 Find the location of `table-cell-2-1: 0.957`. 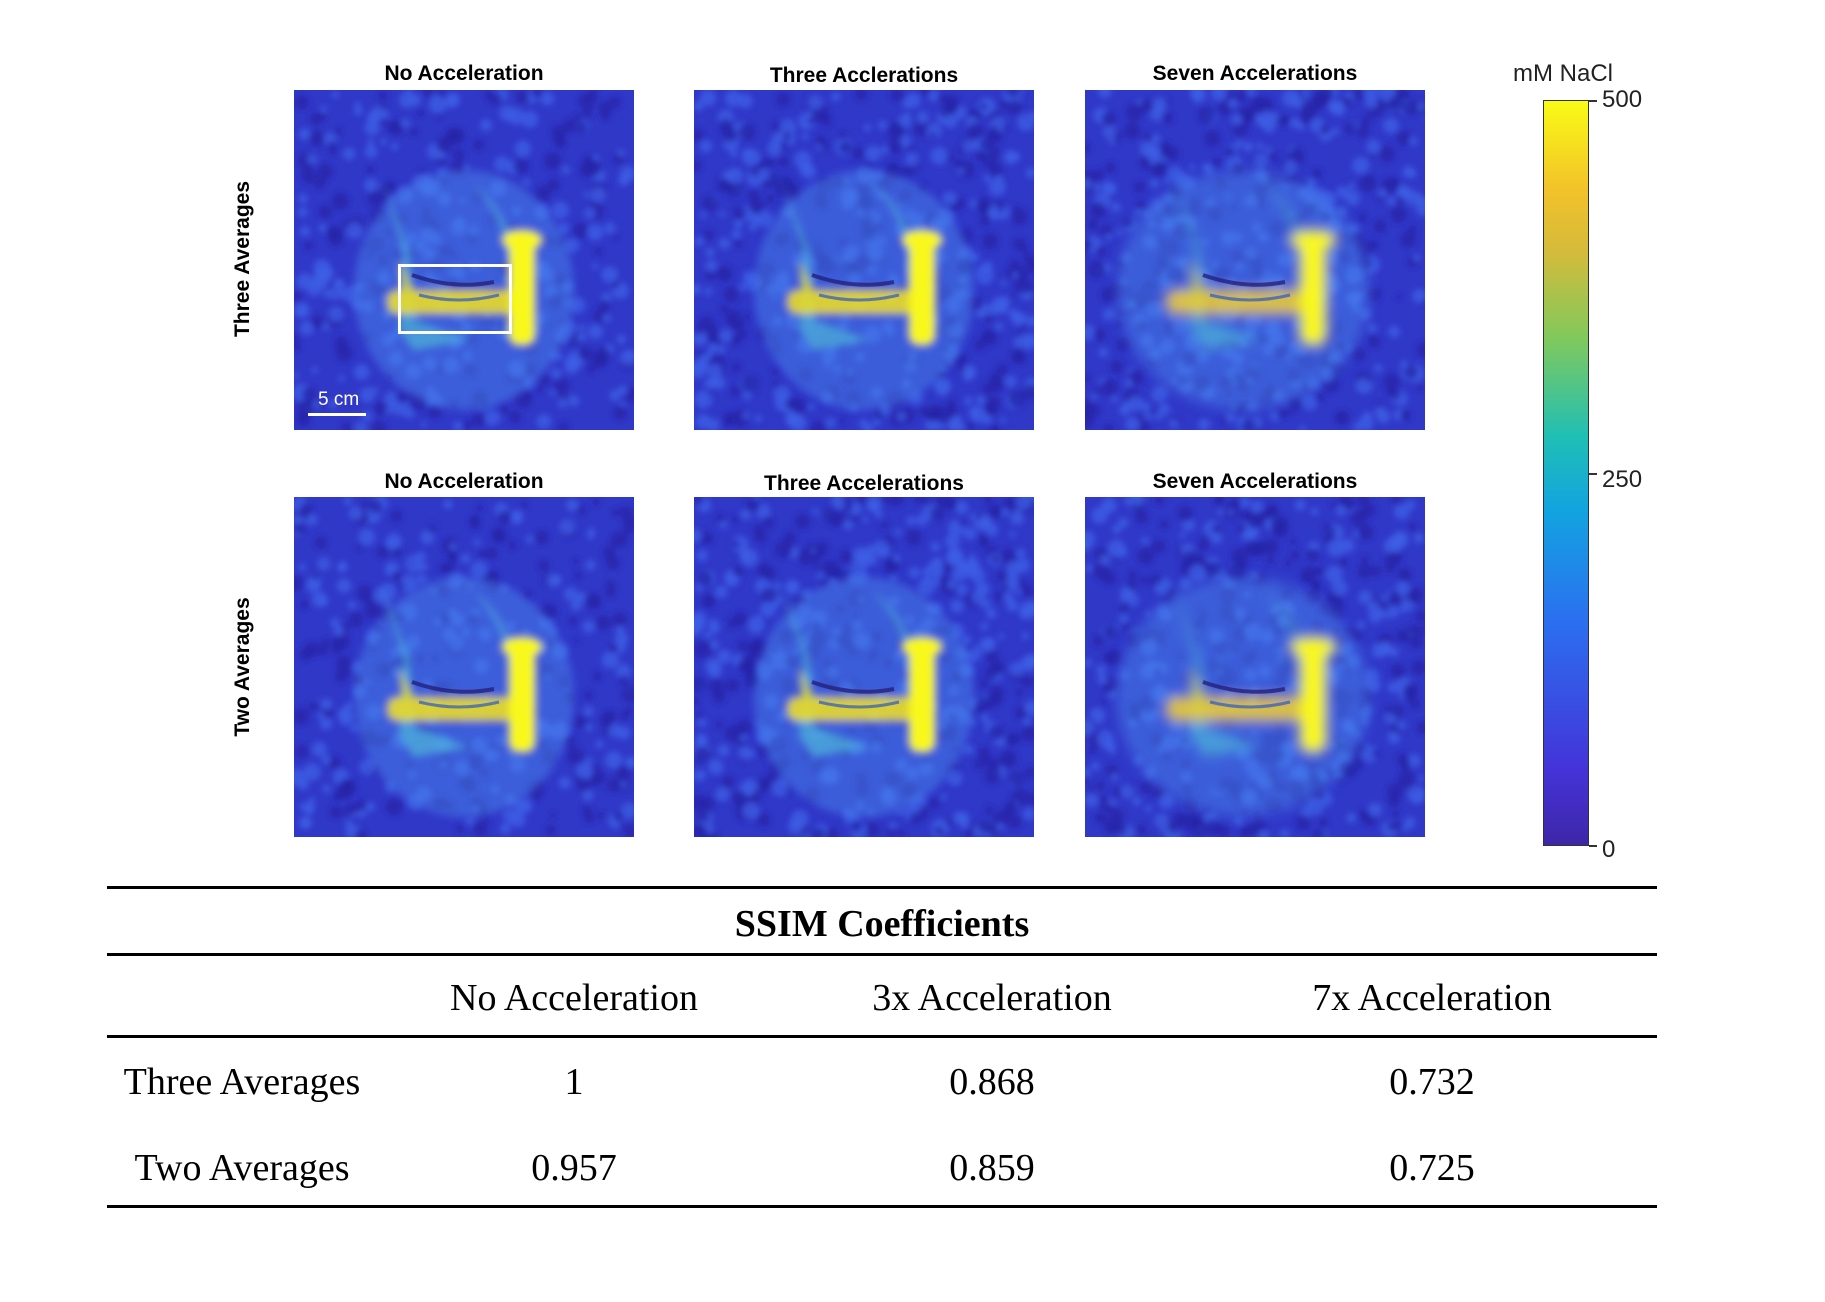

table-cell-2-1: 0.957 is located at coordinates (574, 1168).